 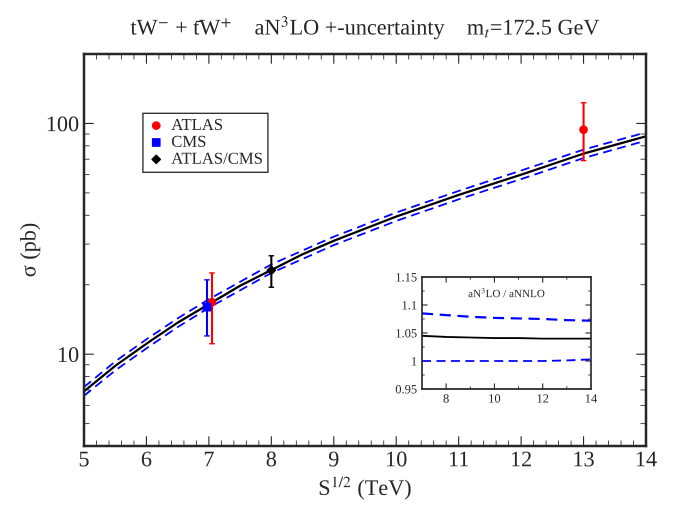 I want to click on chart-title: tW$^{−}$ + t̄W$^{+}$ aN$^{3}$LO +-uncertainty m$_{t}$=172.5 GeV, so click(x=365, y=28).